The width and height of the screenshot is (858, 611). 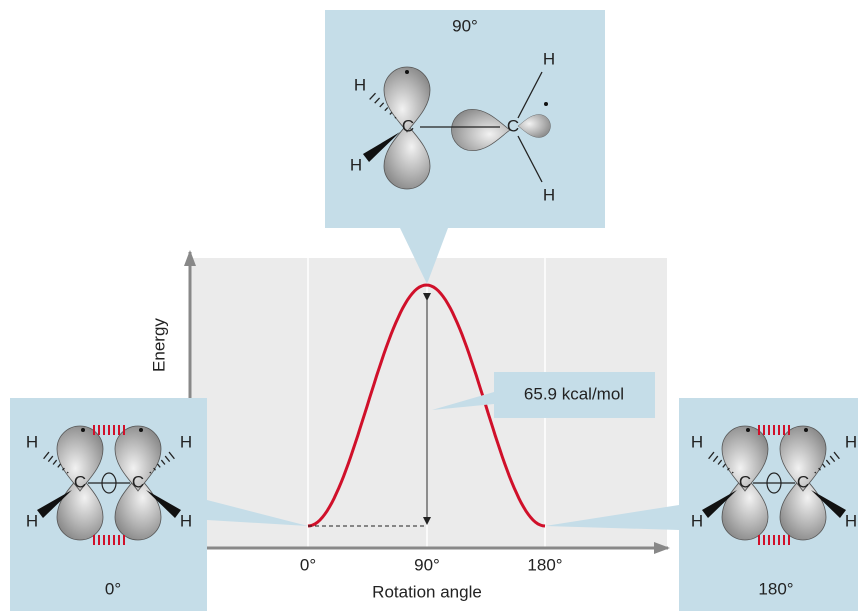 I want to click on barrier-callout, so click(x=543, y=395).